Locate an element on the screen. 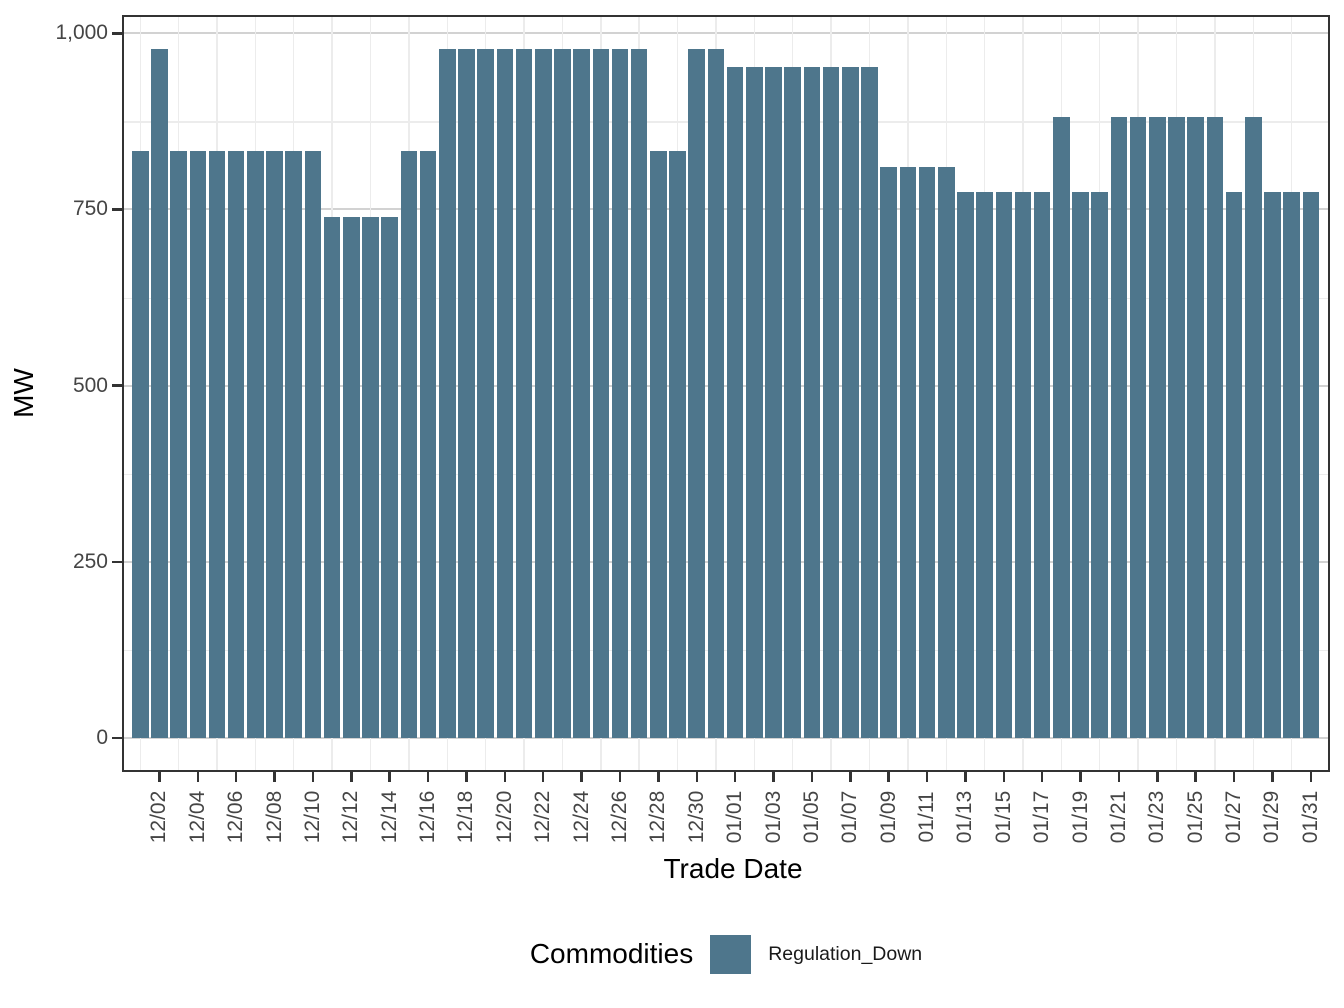 This screenshot has width=1344, height=1008. x-axis-tick-label: 01/25 is located at coordinates (1195, 817).